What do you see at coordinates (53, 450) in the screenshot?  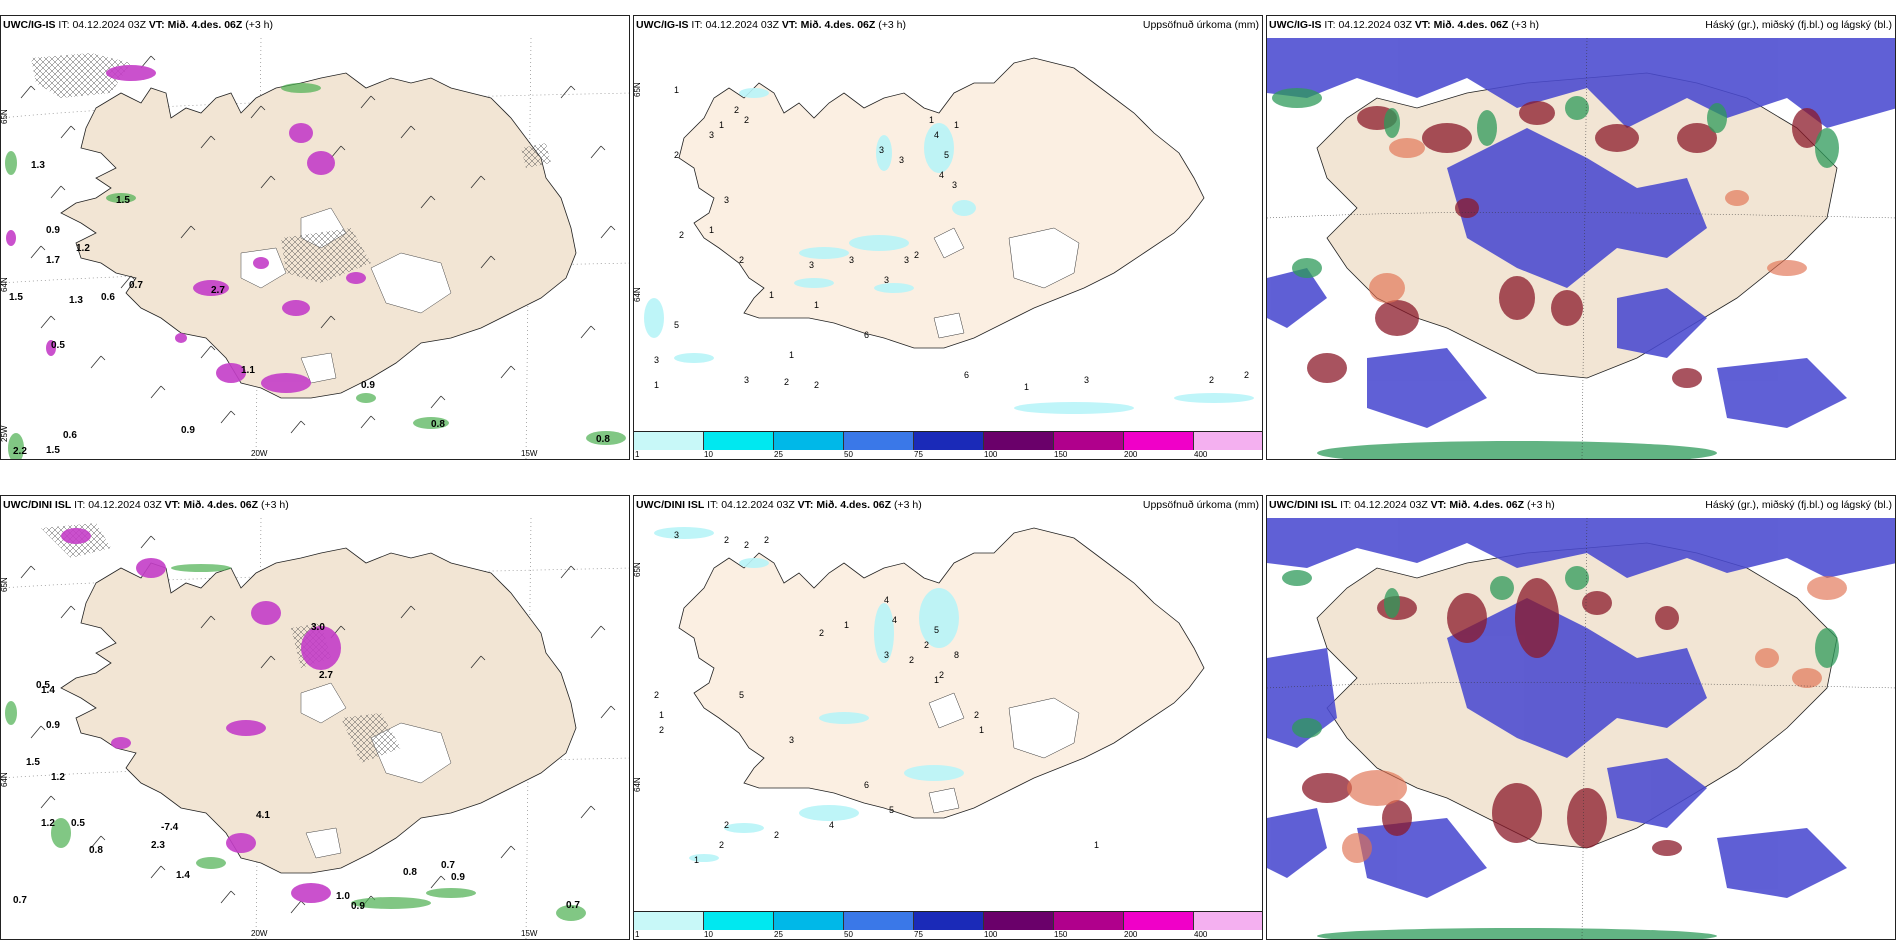 I see `svg-text: 1.5` at bounding box center [53, 450].